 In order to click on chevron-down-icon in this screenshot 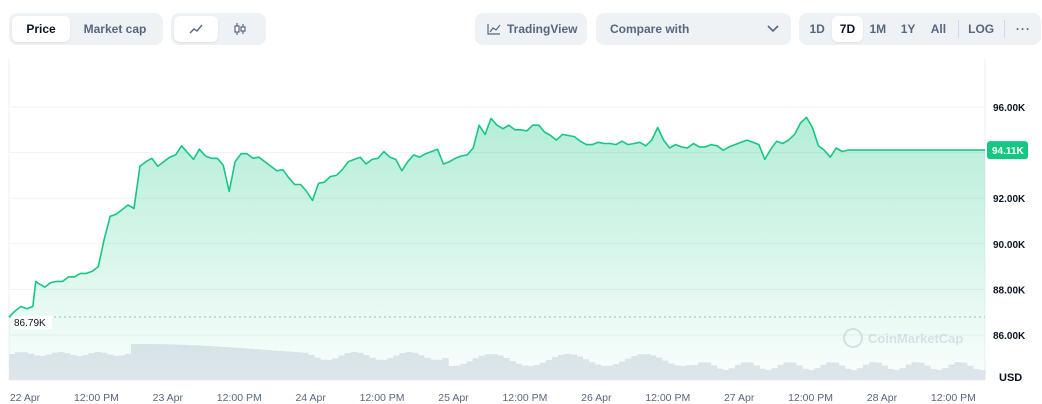, I will do `click(773, 29)`.